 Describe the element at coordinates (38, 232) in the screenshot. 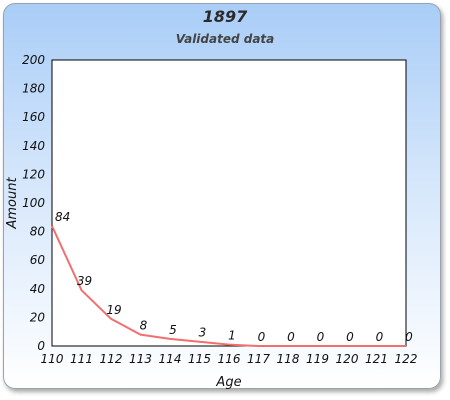

I see `y-tick-label: 80` at that location.